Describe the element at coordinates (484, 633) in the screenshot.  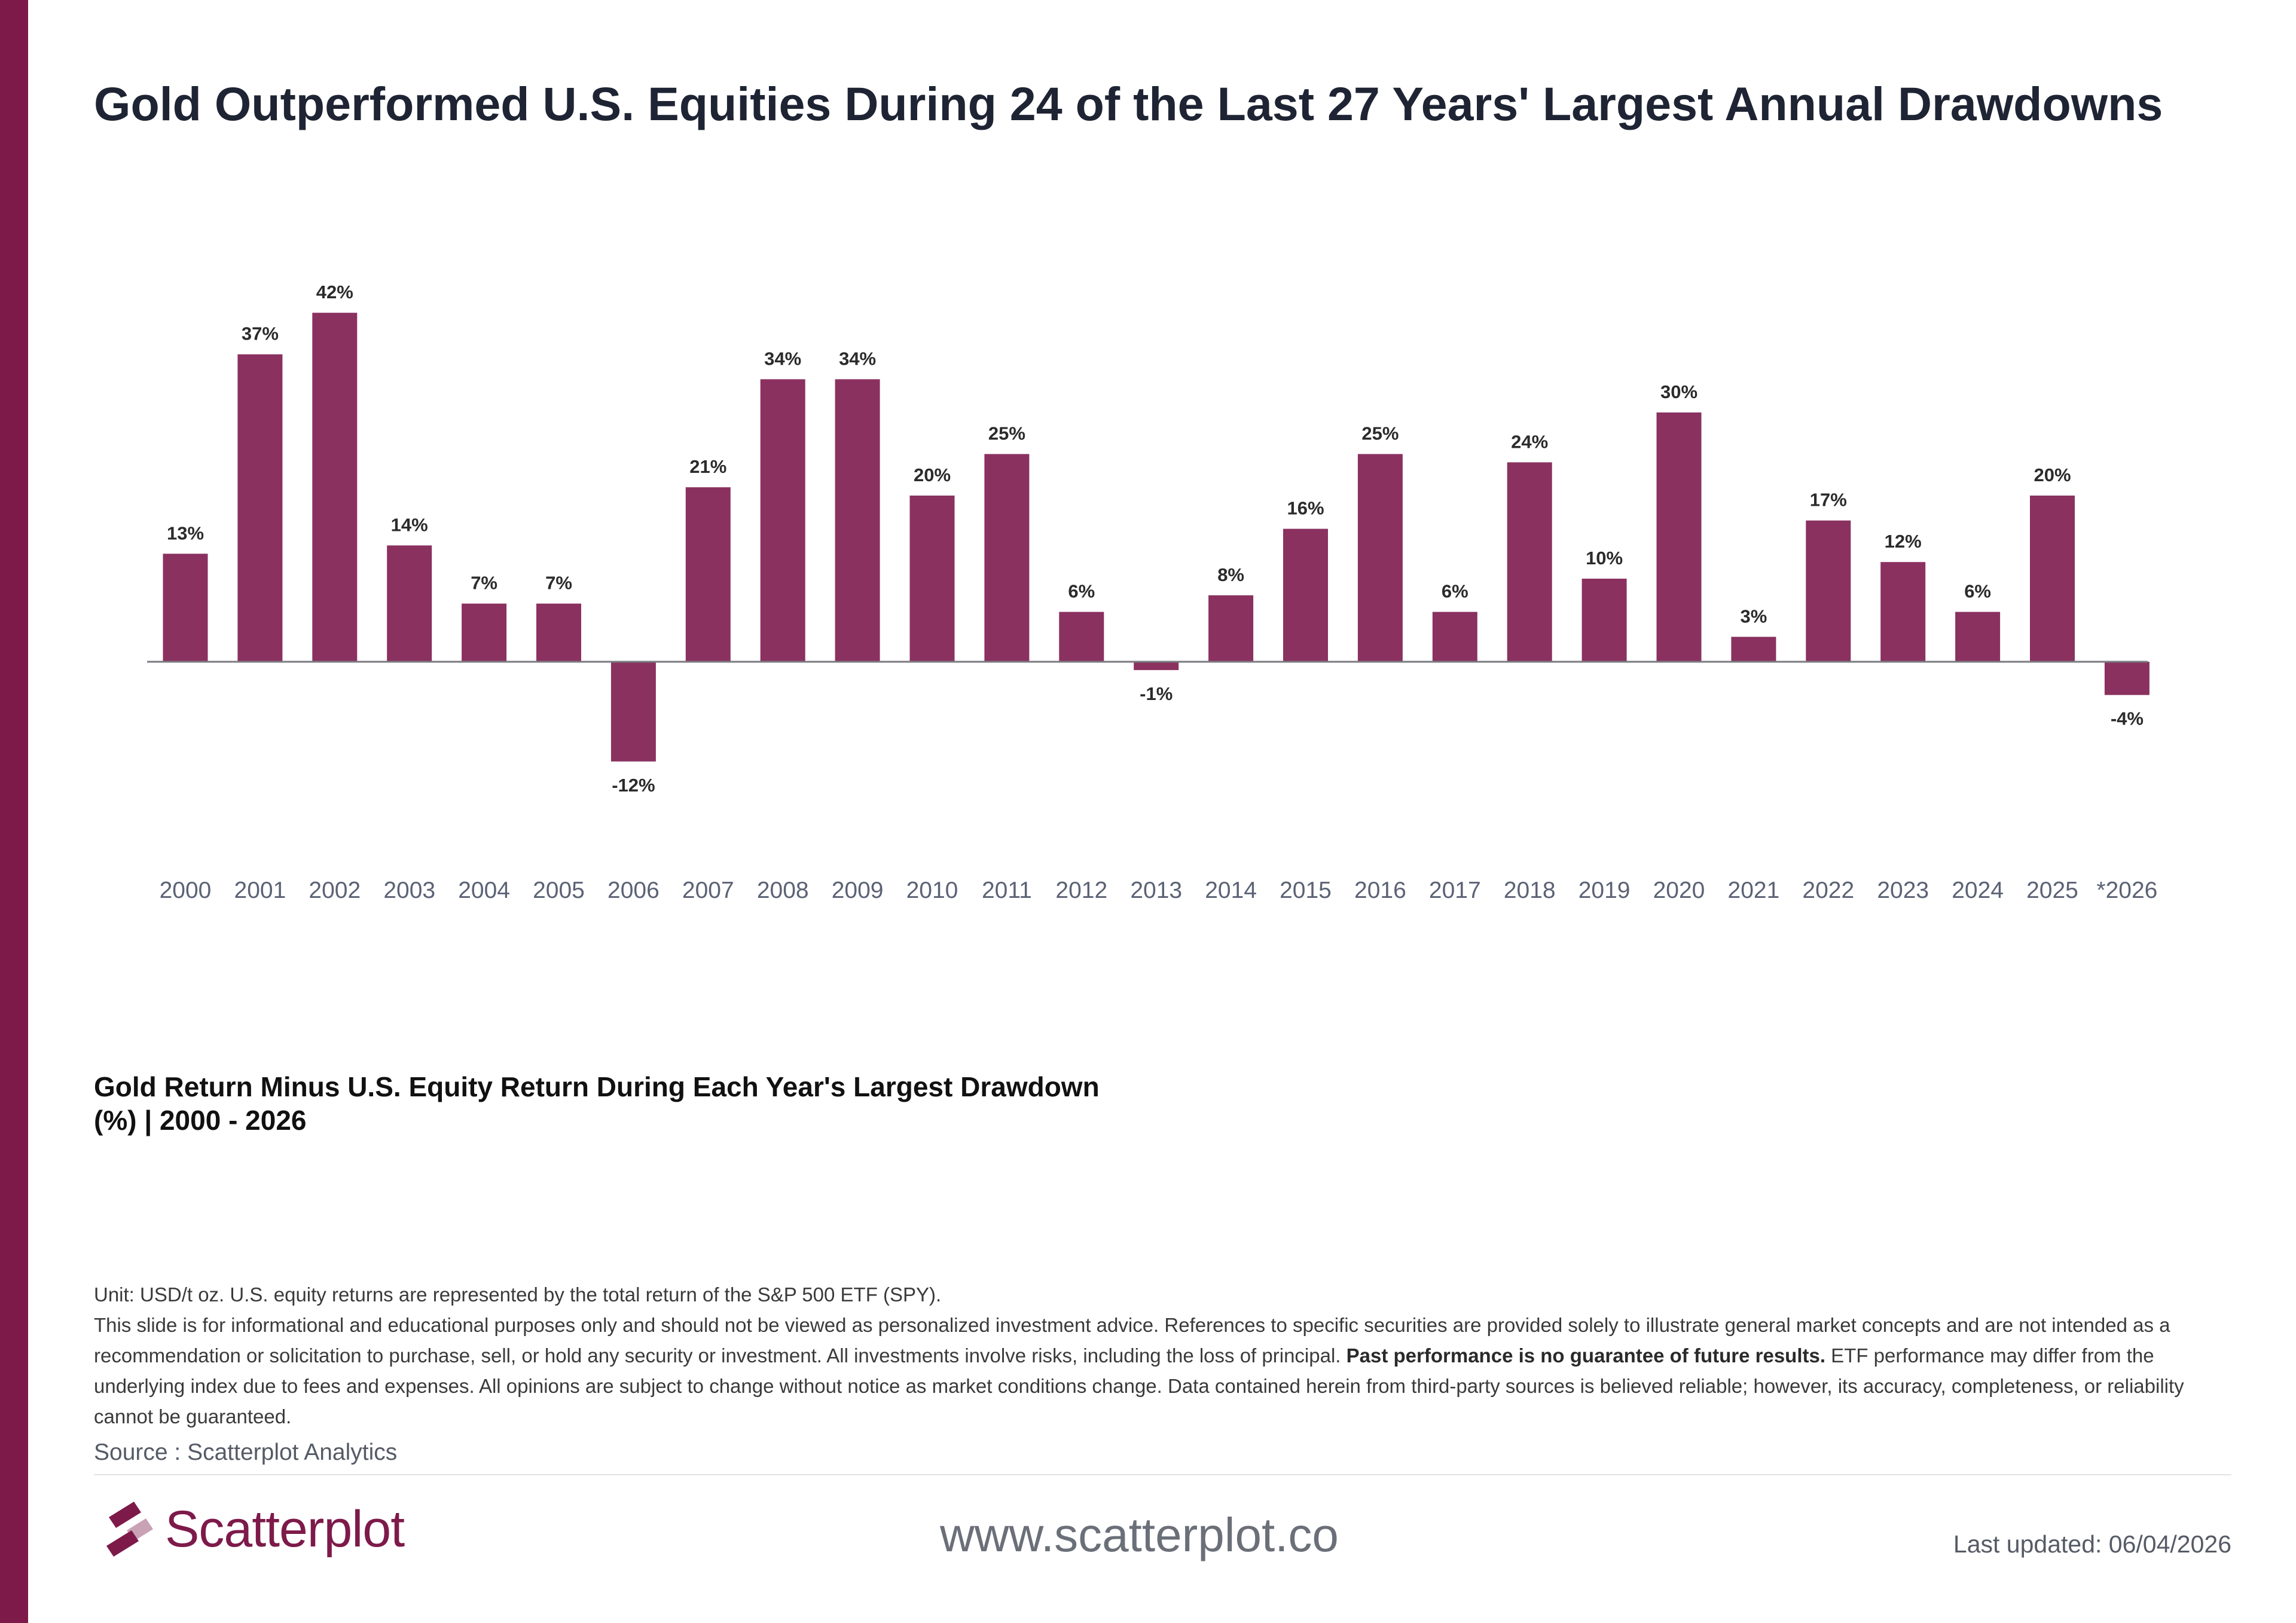
I see `bar-2004` at that location.